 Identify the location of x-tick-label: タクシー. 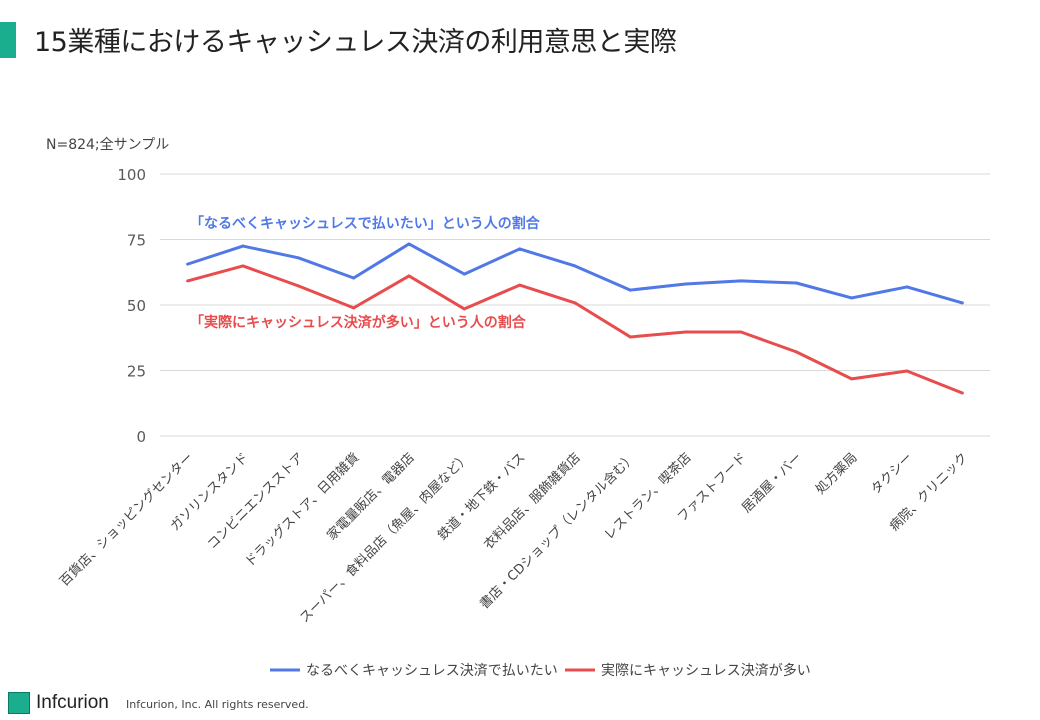
(891, 473).